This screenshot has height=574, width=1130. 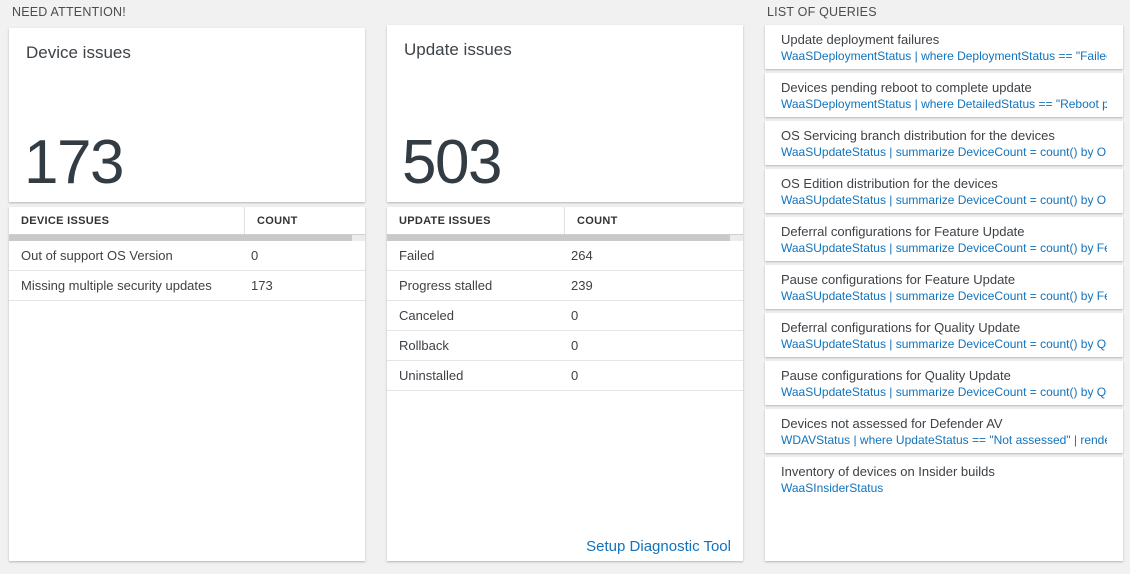 I want to click on update-issues-column-header: UPDATE ISSUES, so click(x=445, y=220).